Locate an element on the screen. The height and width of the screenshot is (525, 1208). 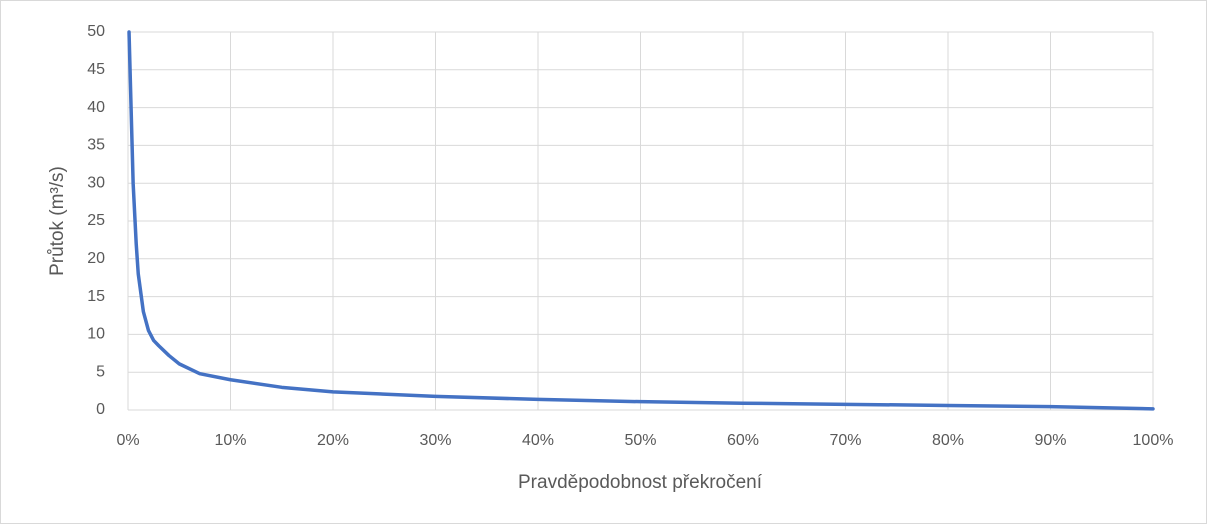
x-tick-label: 0% is located at coordinates (127, 440).